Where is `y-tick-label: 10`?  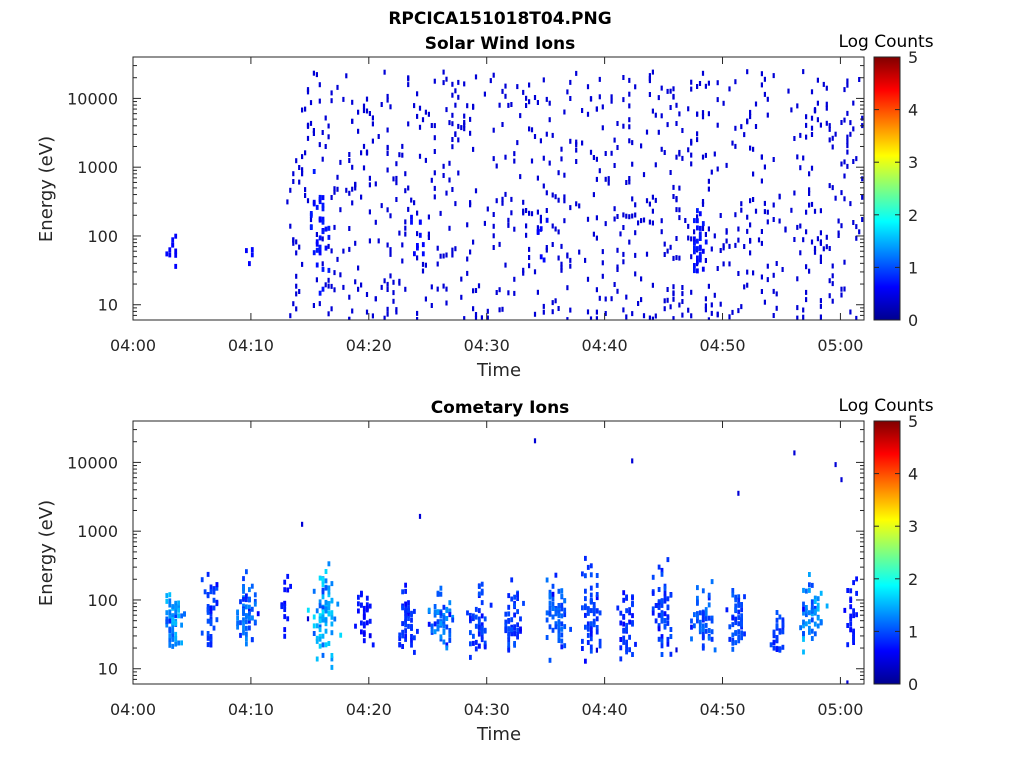
y-tick-label: 10 is located at coordinates (108, 305).